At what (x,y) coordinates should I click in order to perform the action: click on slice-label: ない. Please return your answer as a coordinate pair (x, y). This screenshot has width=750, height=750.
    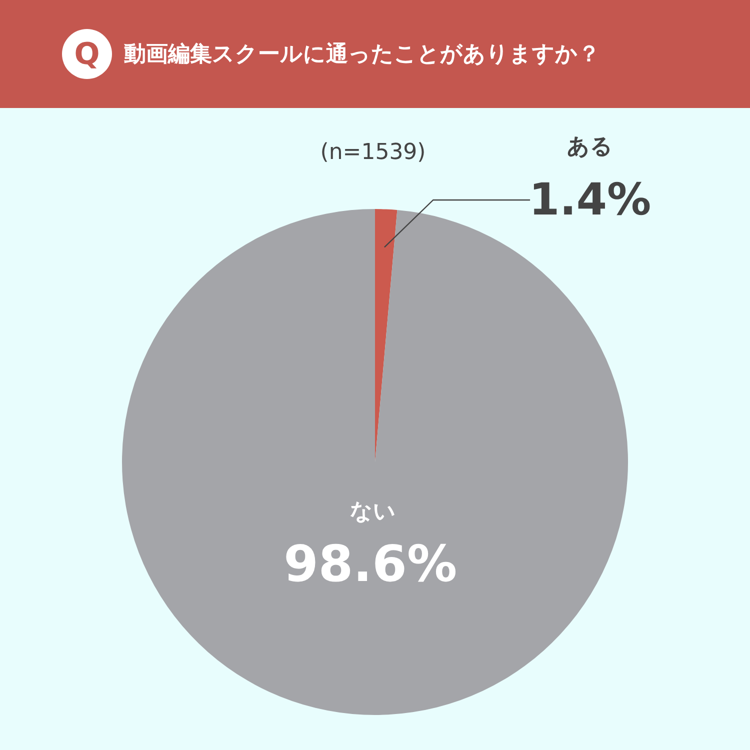
    Looking at the image, I should click on (373, 511).